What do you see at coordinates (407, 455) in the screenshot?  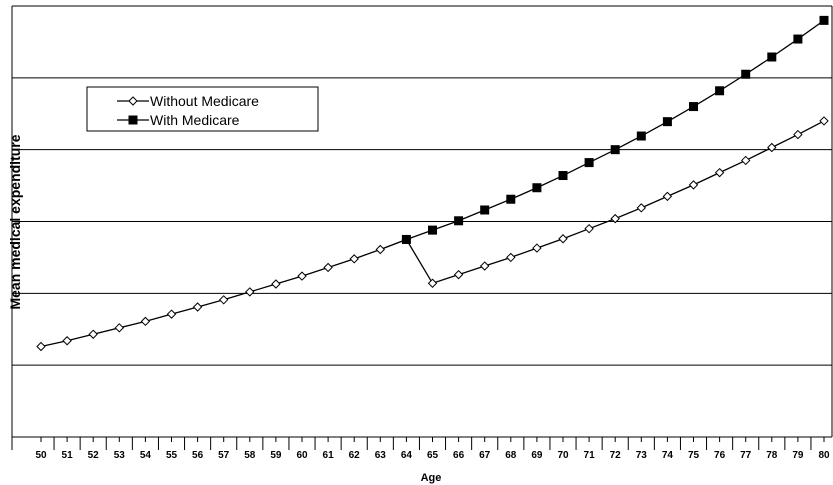 I see `x-tick-label: 64` at bounding box center [407, 455].